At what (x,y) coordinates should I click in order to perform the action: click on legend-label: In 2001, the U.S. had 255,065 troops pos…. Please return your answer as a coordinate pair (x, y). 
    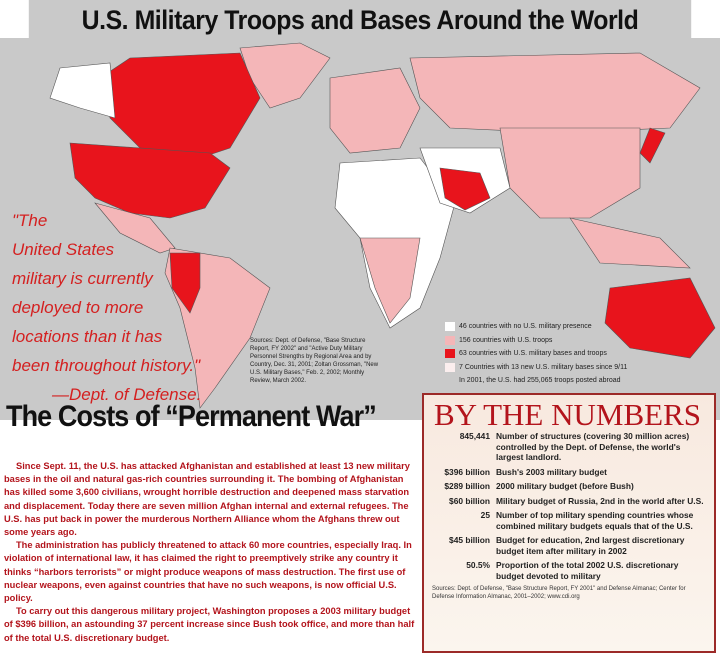
    Looking at the image, I should click on (540, 381).